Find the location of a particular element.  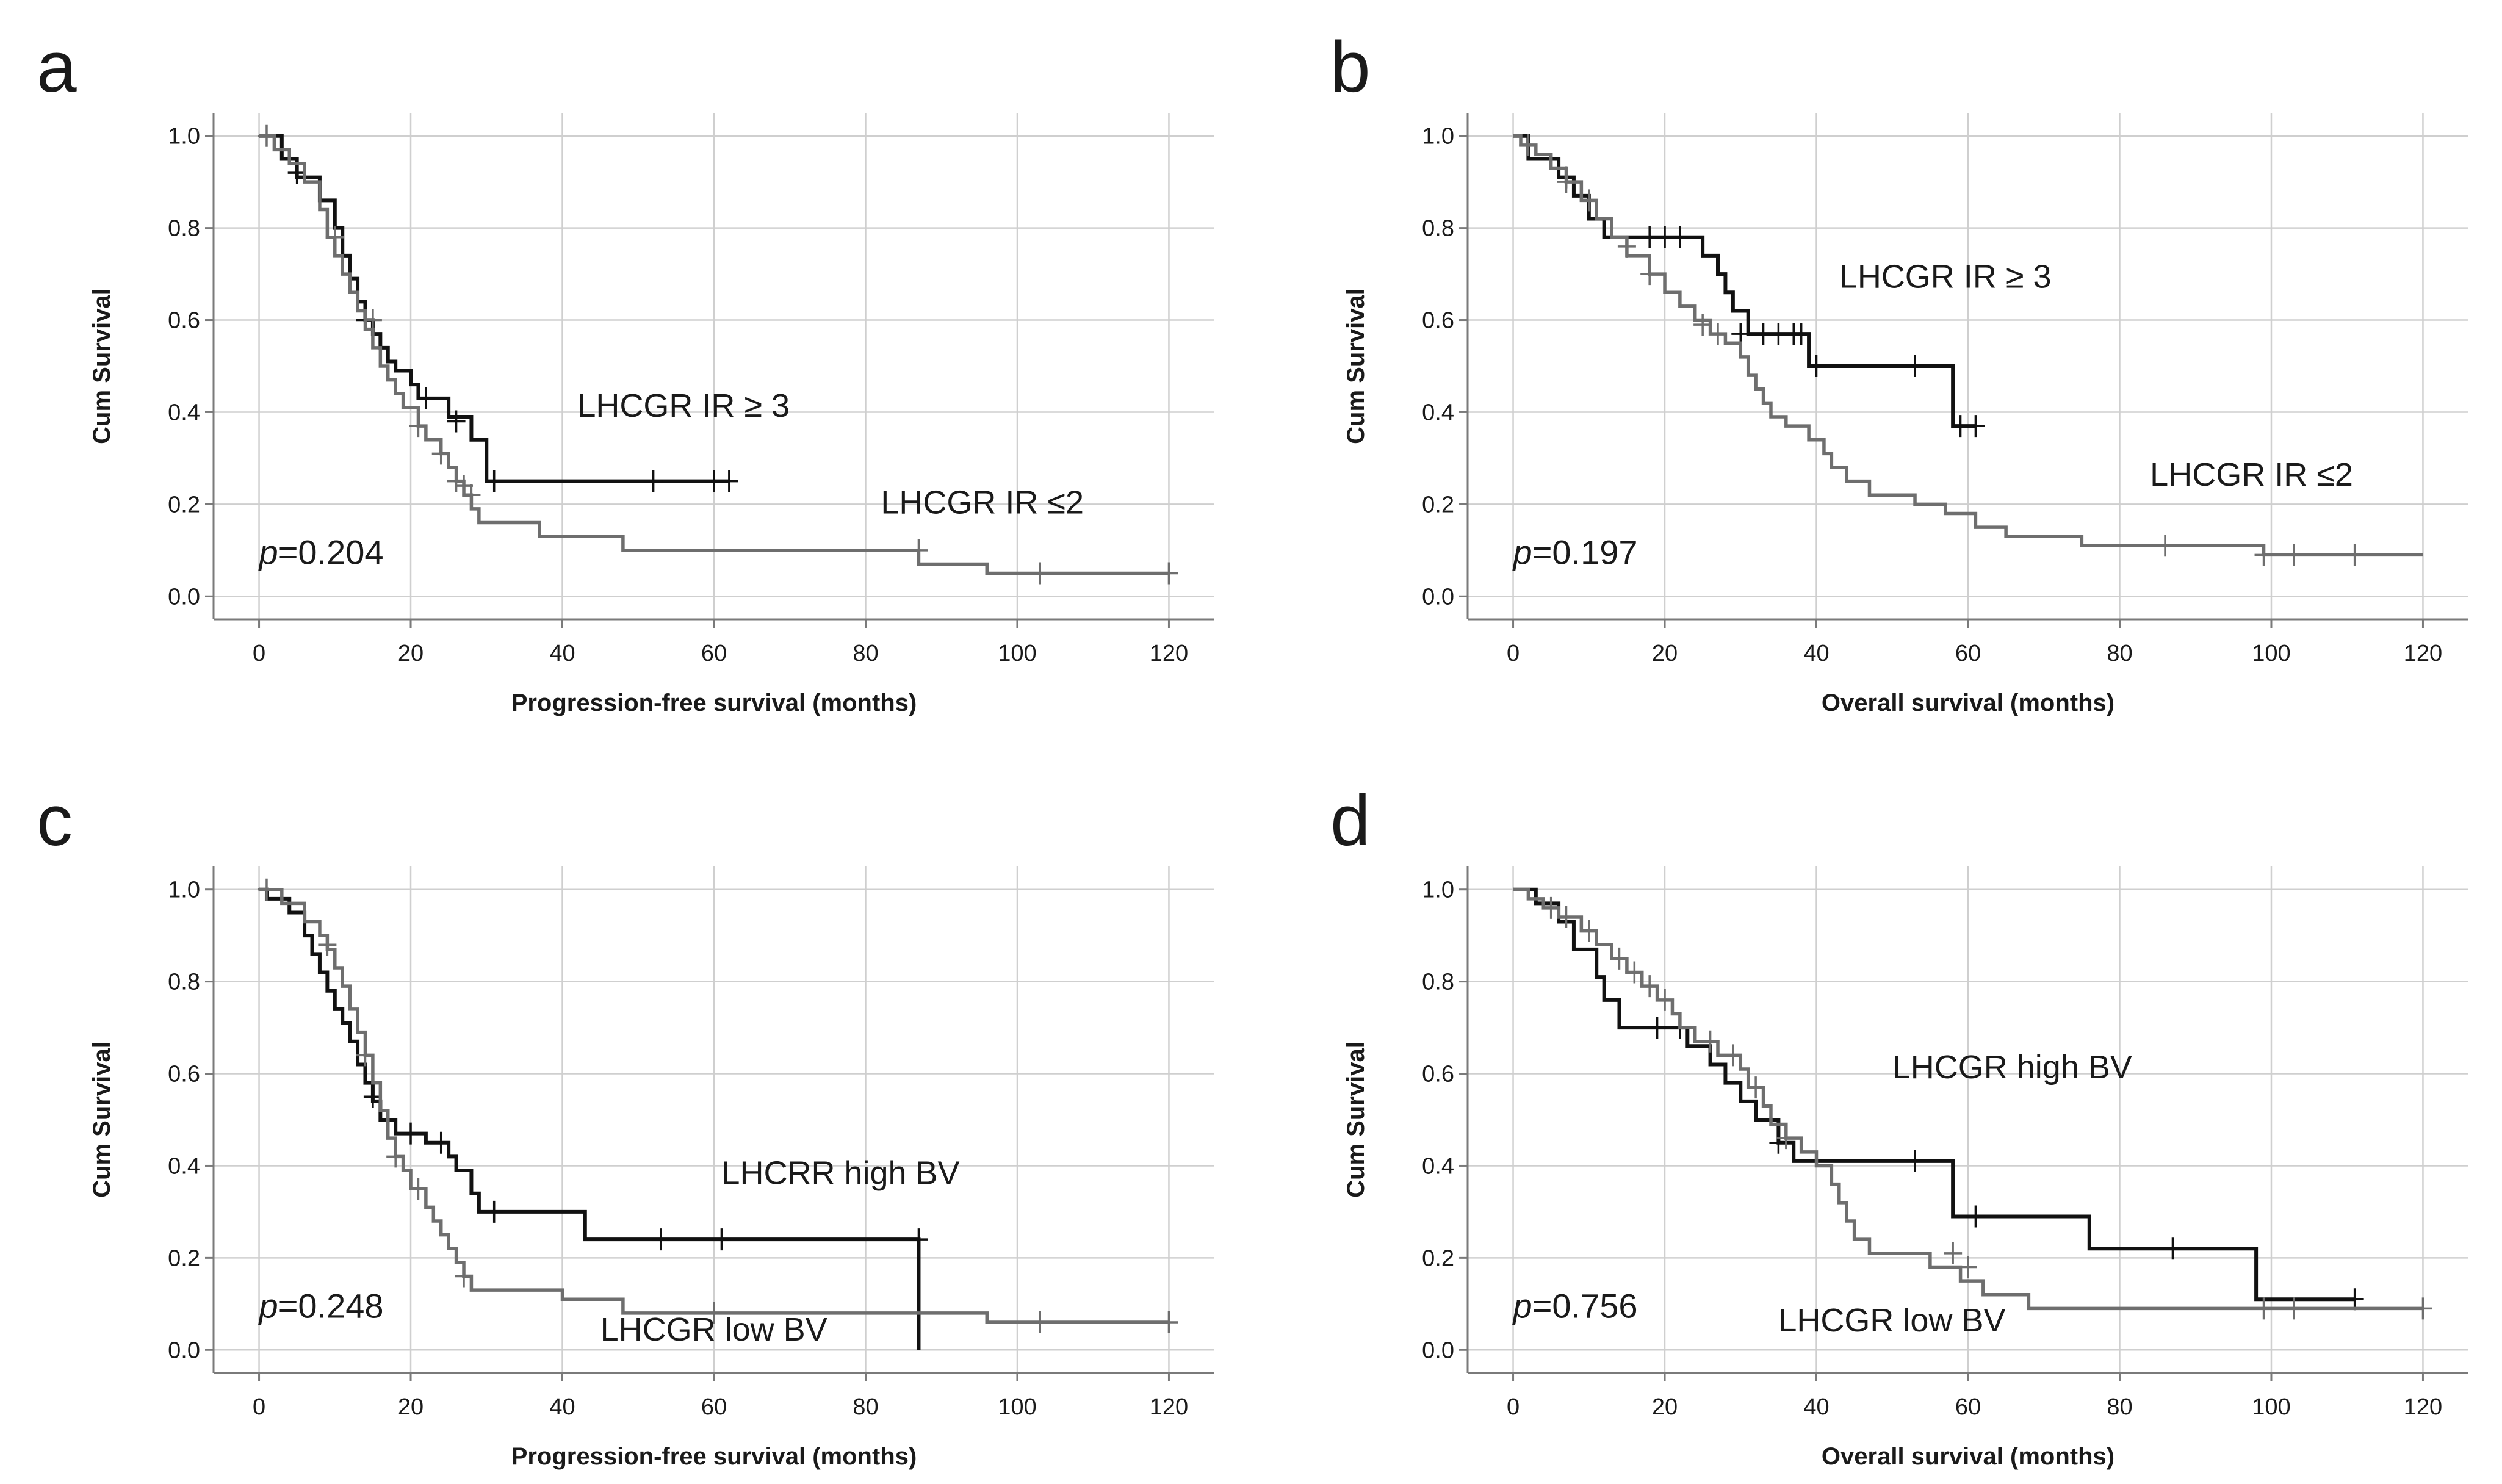

p-value: p=0.756 is located at coordinates (1575, 1305).